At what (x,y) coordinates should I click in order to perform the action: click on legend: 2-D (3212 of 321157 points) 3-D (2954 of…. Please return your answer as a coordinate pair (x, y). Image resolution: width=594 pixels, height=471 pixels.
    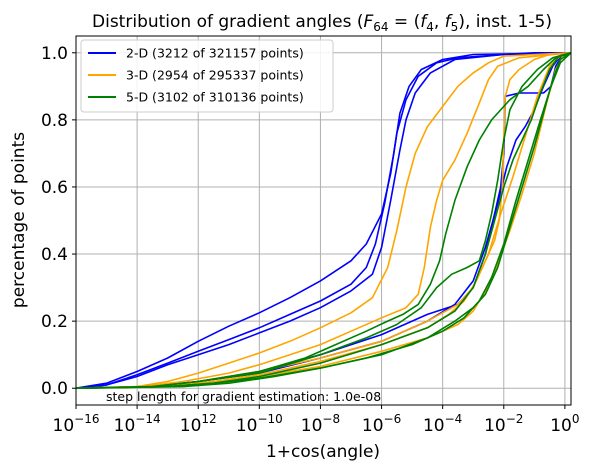
    Looking at the image, I should click on (207, 76).